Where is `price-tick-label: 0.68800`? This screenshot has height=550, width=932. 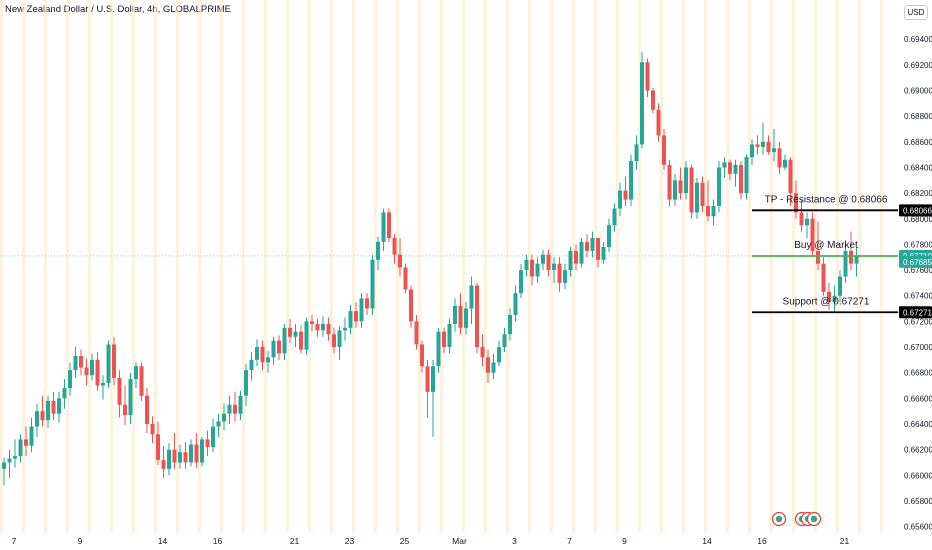 price-tick-label: 0.68800 is located at coordinates (918, 116).